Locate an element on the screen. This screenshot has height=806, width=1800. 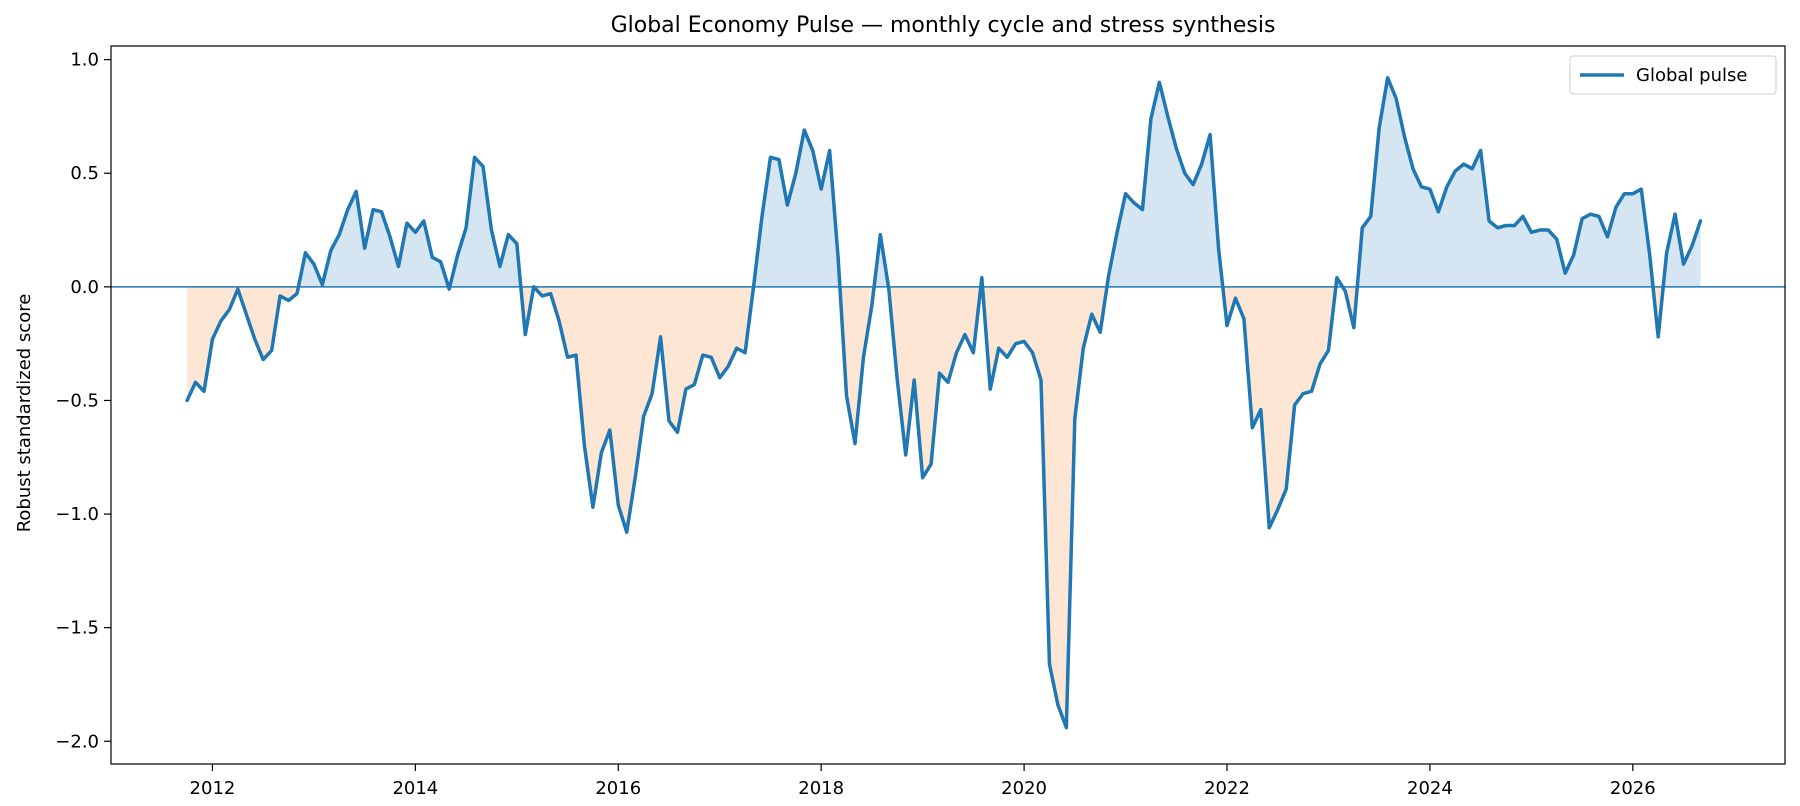
x-tick-label: 2016 is located at coordinates (618, 788).